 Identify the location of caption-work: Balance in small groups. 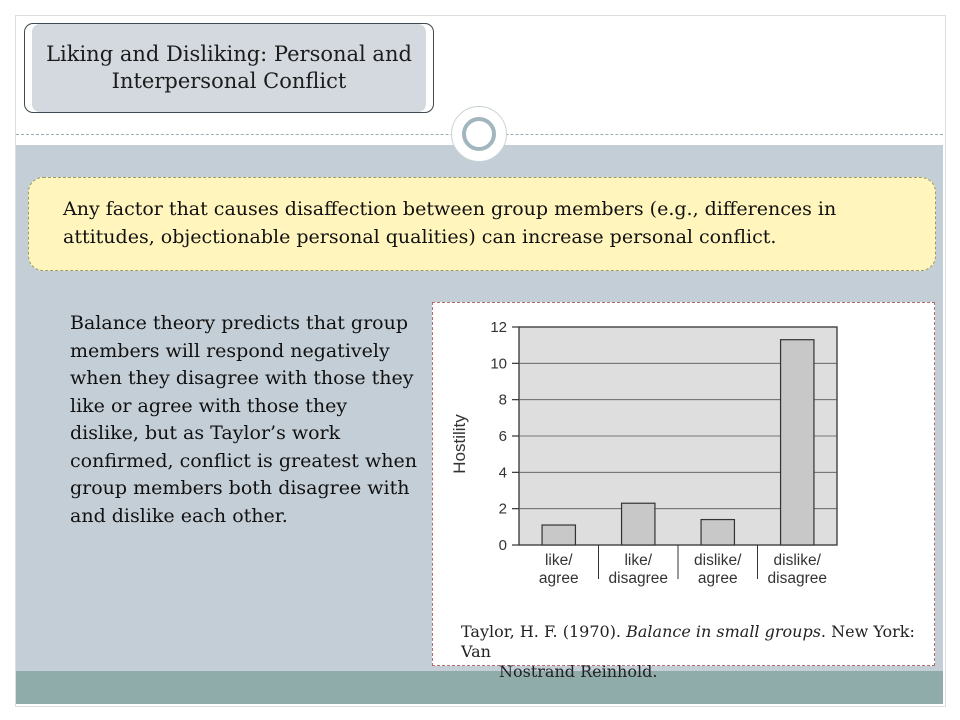
(723, 631).